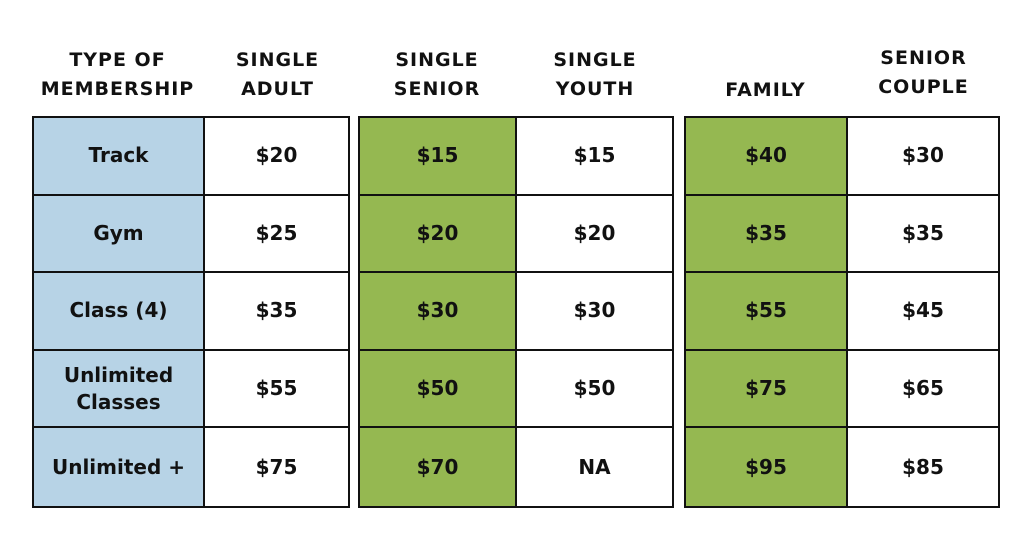 Image resolution: width=1024 pixels, height=538 pixels. Describe the element at coordinates (594, 157) in the screenshot. I see `row-track-single-youth: $15` at that location.